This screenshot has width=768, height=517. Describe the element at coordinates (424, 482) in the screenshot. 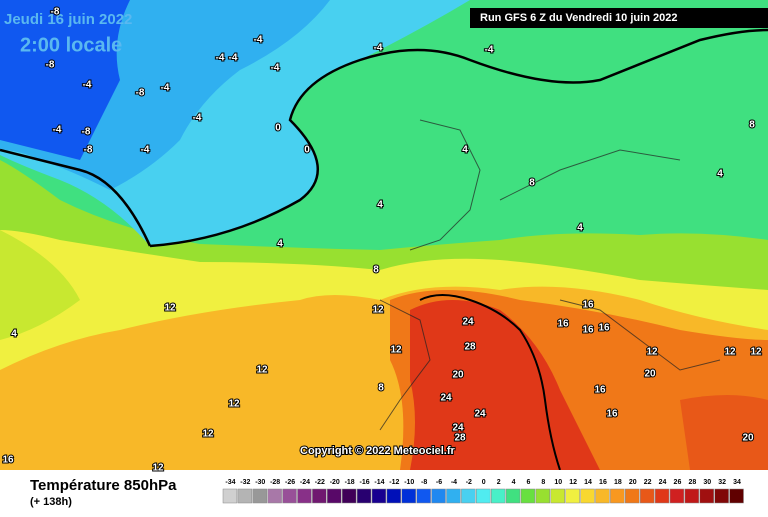

I see `scale-label: -8` at that location.